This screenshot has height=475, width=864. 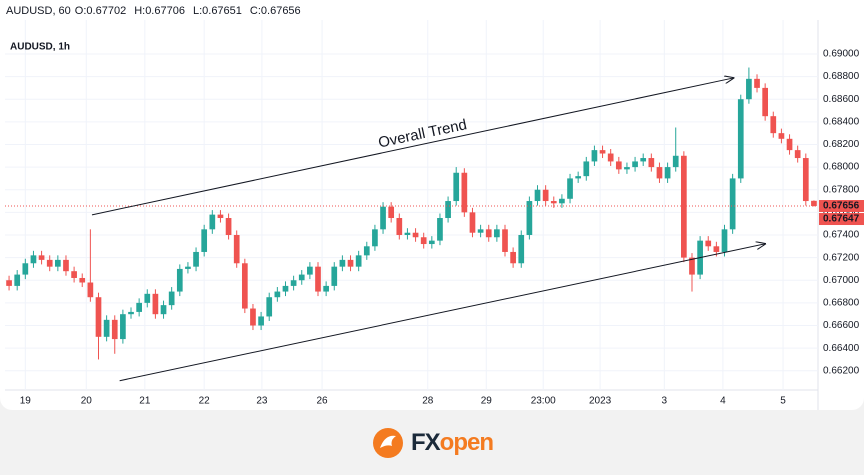 What do you see at coordinates (161, 11) in the screenshot?
I see `ohlc-item: H:0.67706` at bounding box center [161, 11].